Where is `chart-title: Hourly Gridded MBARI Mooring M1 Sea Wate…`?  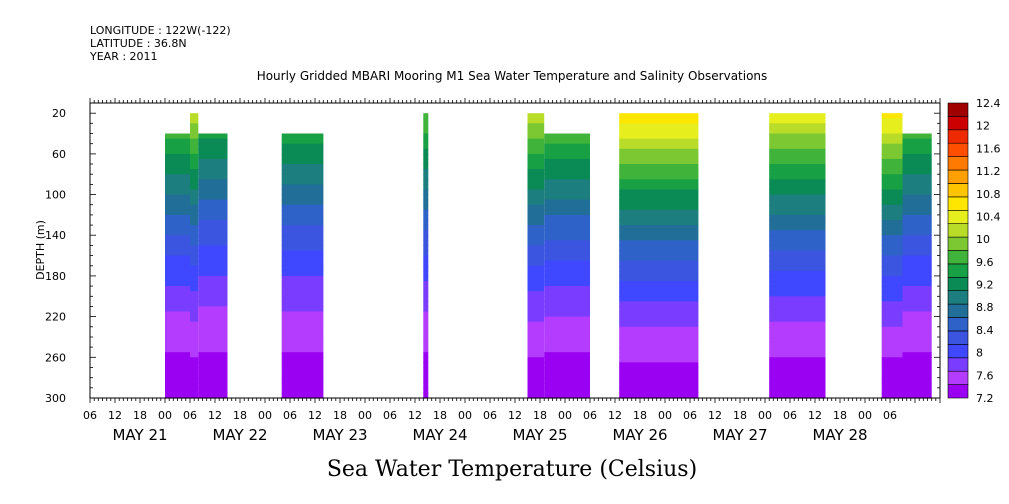
chart-title: Hourly Gridded MBARI Mooring M1 Sea Wate… is located at coordinates (512, 76).